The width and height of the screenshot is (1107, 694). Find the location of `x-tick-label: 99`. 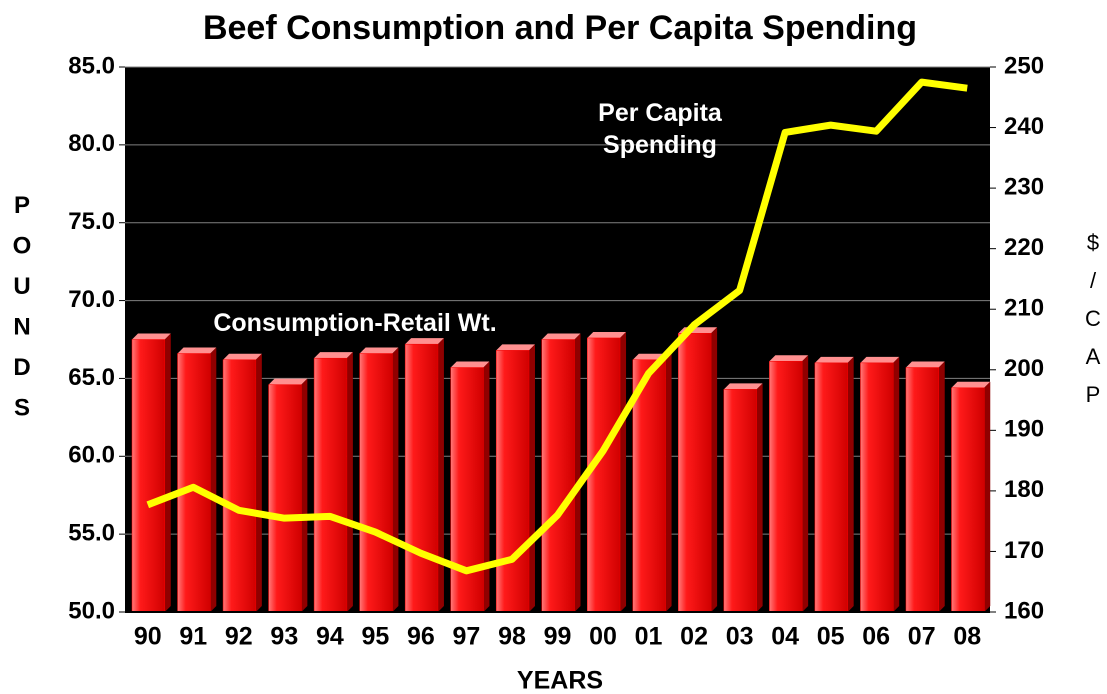

x-tick-label: 99 is located at coordinates (558, 637).